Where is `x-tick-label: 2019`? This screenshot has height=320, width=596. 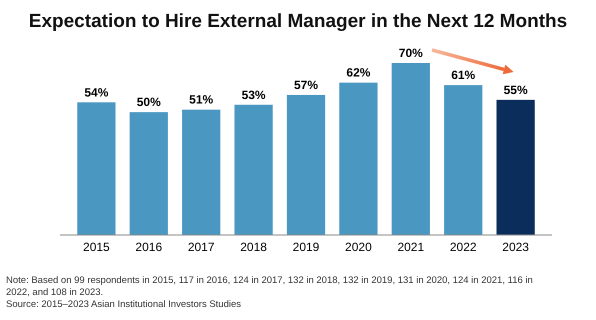
x-tick-label: 2019 is located at coordinates (306, 247).